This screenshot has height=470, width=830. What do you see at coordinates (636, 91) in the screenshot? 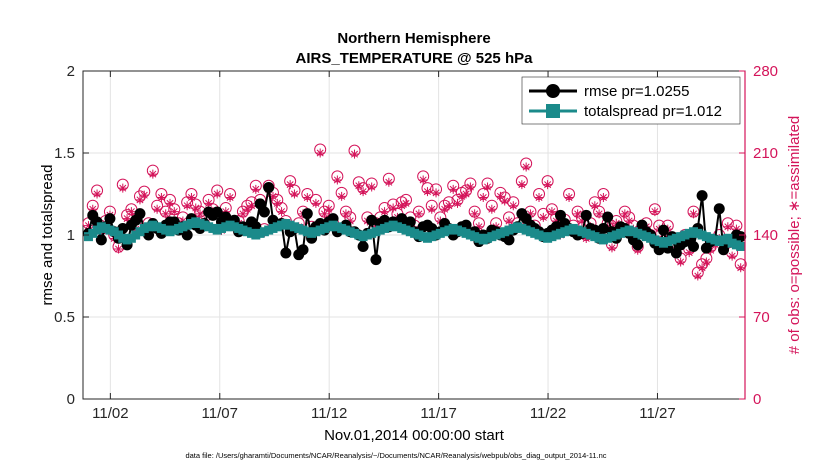
I see `legend-rmse-label: rmse pr=1.0255` at bounding box center [636, 91].